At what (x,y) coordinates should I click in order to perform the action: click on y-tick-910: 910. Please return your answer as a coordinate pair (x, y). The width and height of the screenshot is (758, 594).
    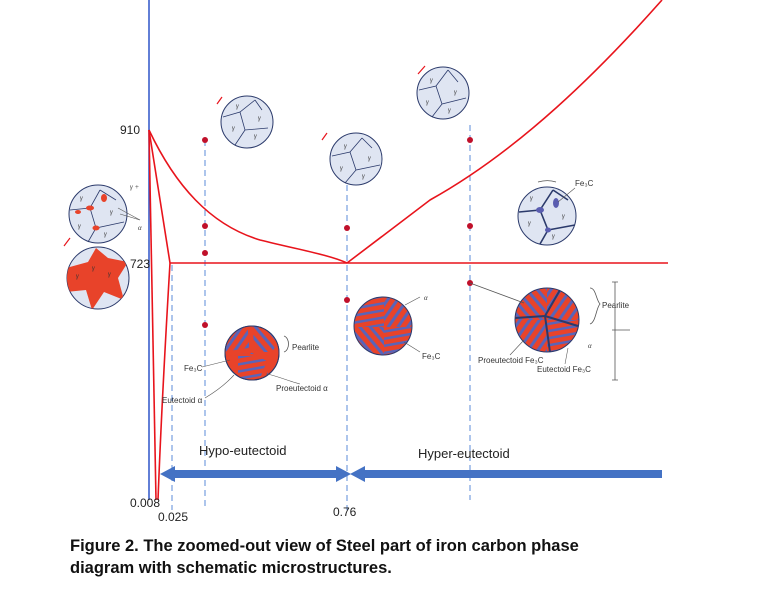
    Looking at the image, I should click on (130, 130).